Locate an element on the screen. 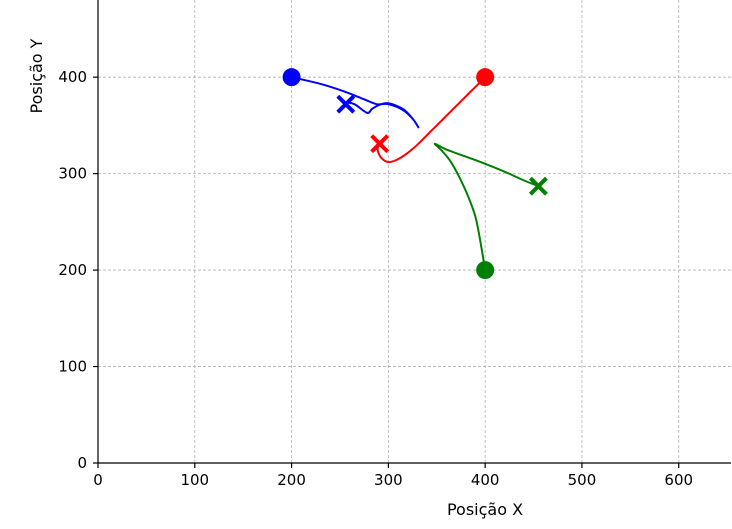 This screenshot has height=529, width=732. x-ticks: 0 100 200 300 400 500 600 is located at coordinates (393, 476).